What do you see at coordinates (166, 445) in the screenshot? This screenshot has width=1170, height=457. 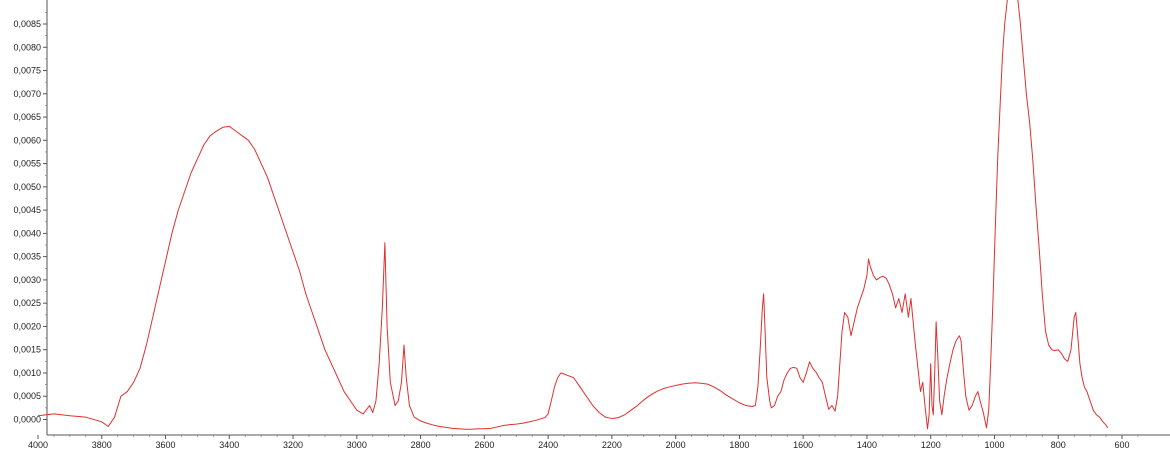 I see `x-tick-label: 3600` at bounding box center [166, 445].